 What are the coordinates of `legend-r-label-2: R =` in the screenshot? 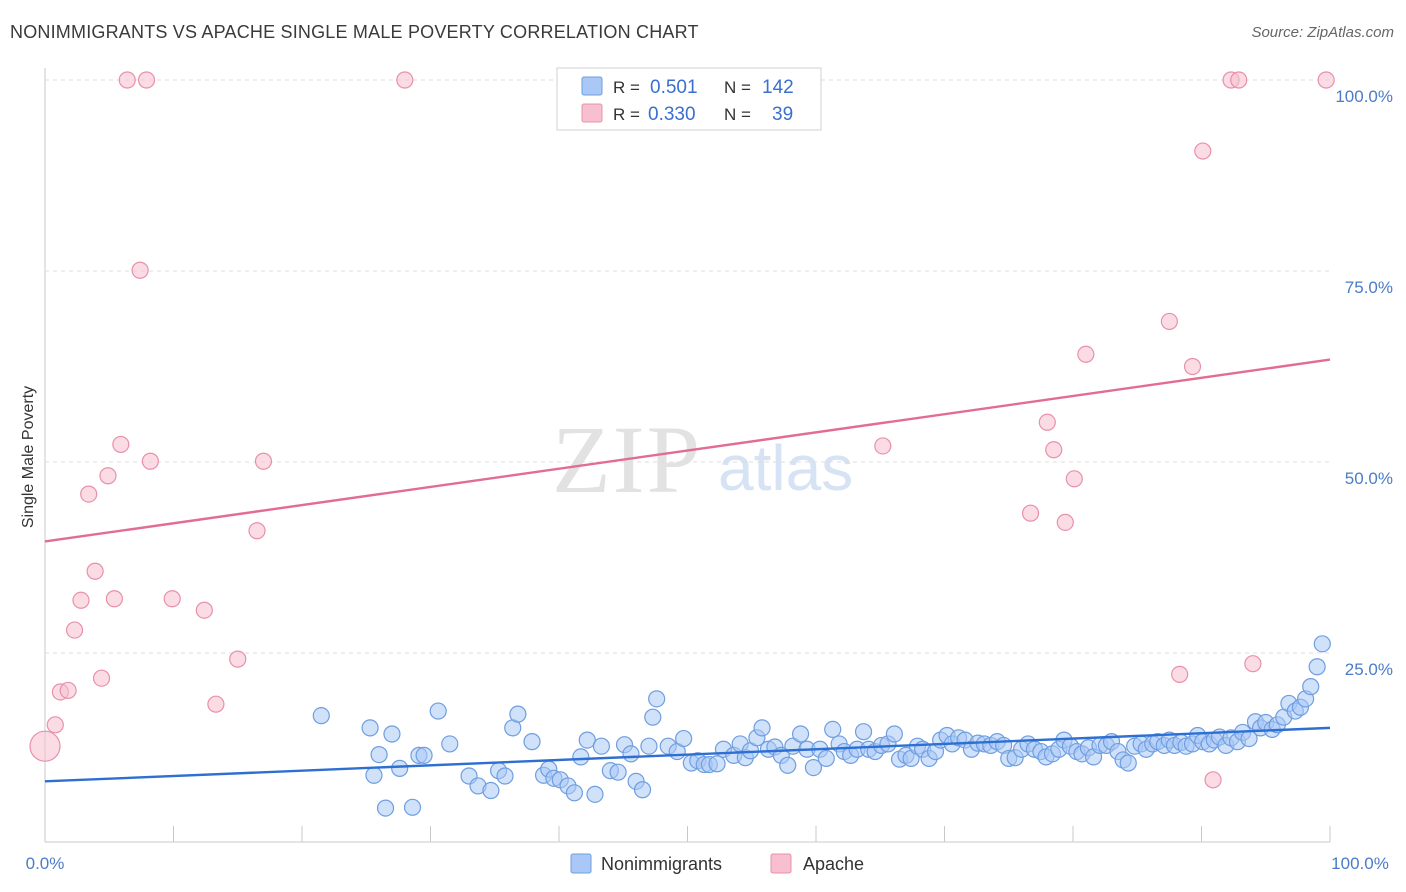 It's located at (626, 114).